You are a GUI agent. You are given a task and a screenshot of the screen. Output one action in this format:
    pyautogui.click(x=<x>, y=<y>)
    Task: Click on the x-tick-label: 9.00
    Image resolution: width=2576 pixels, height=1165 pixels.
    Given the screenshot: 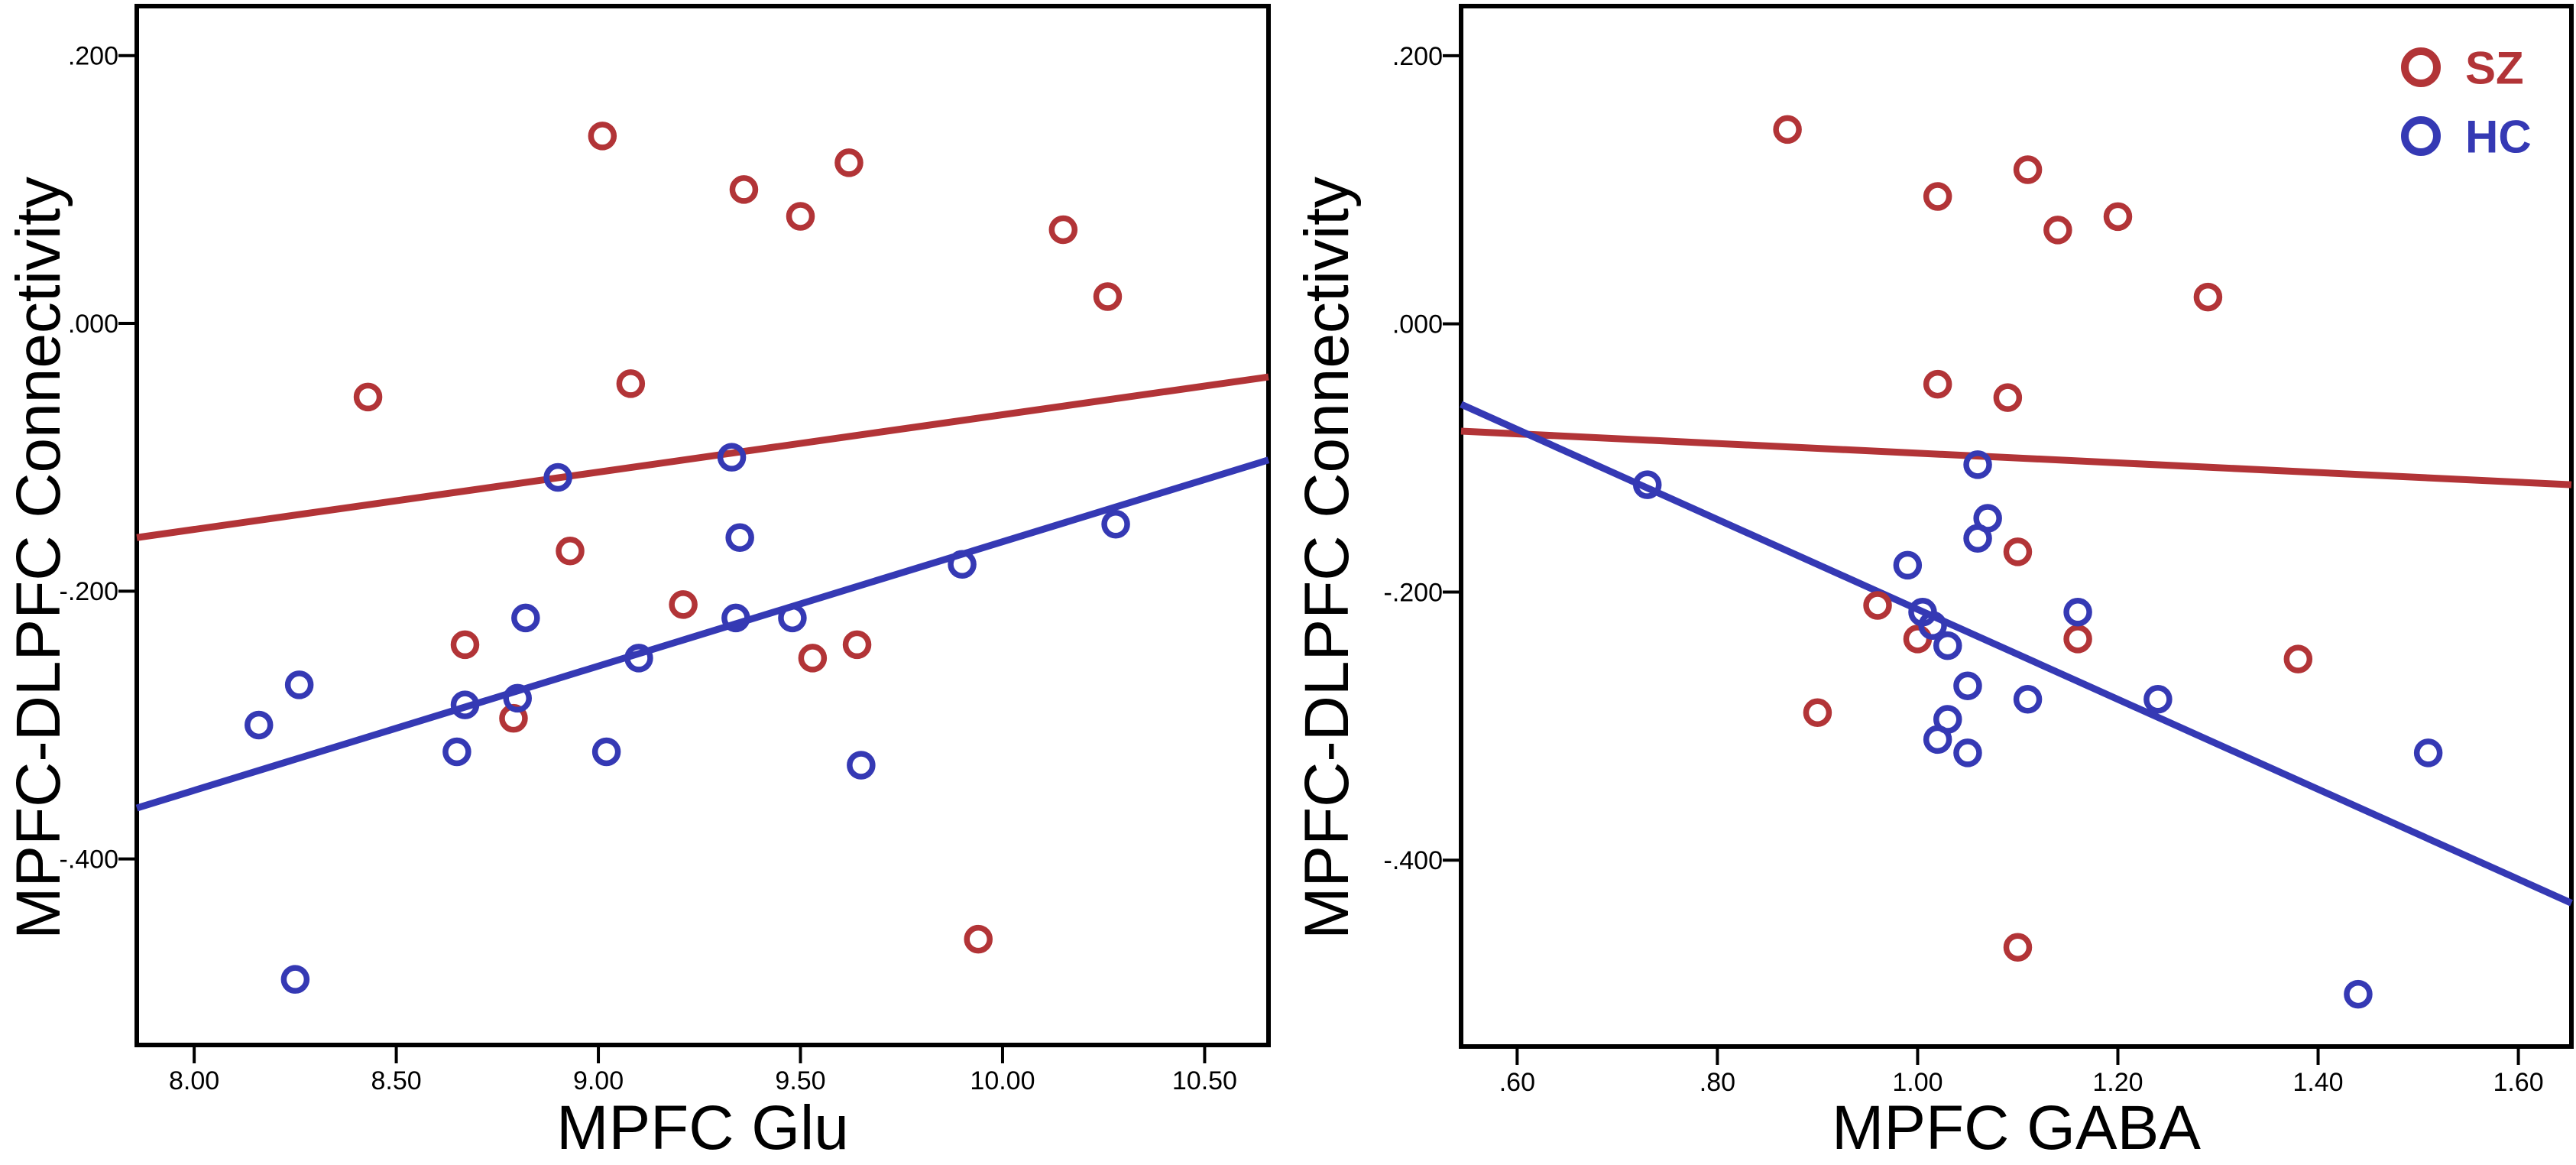 What is the action you would take?
    pyautogui.click(x=598, y=1080)
    